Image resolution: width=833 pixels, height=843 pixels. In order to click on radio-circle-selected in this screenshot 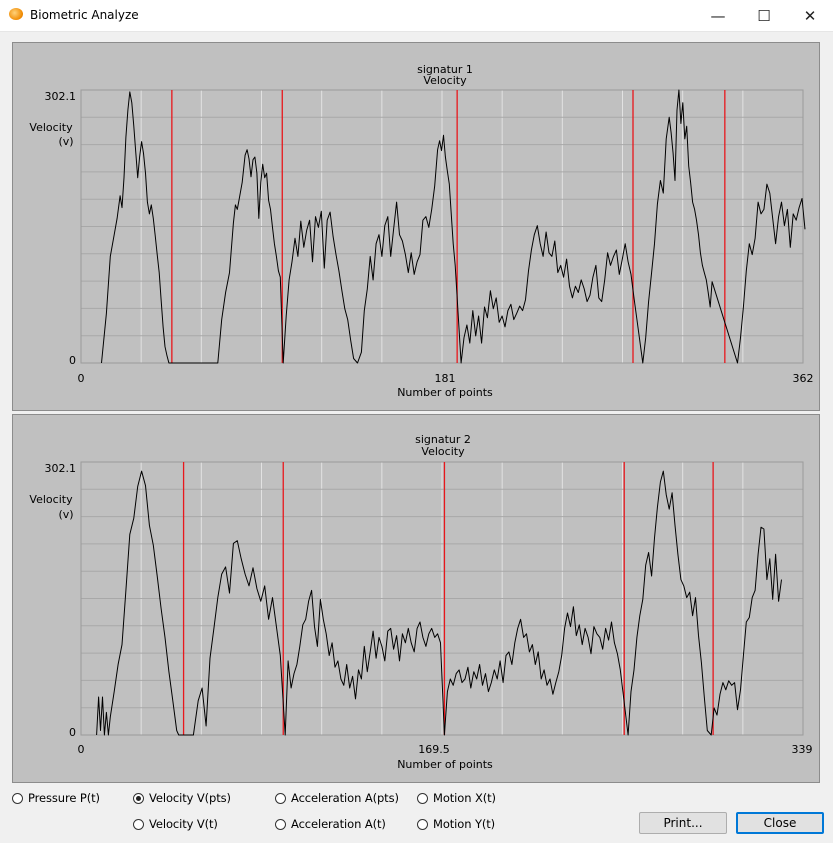, I will do `click(138, 798)`.